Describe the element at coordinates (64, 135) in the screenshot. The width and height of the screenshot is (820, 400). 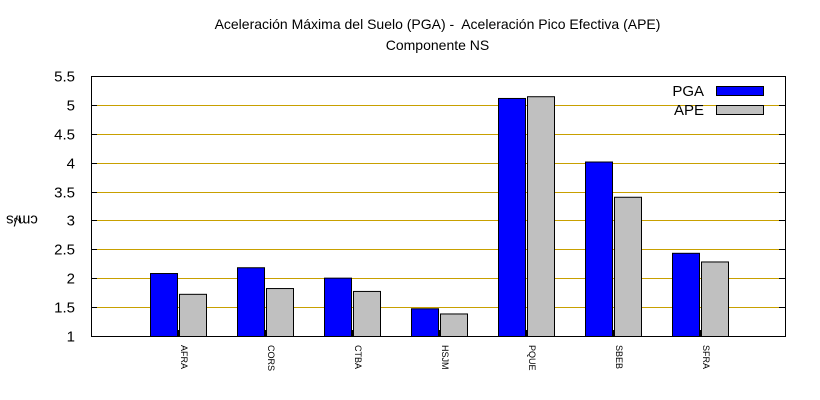
I see `y-tick-label: 4.5` at that location.